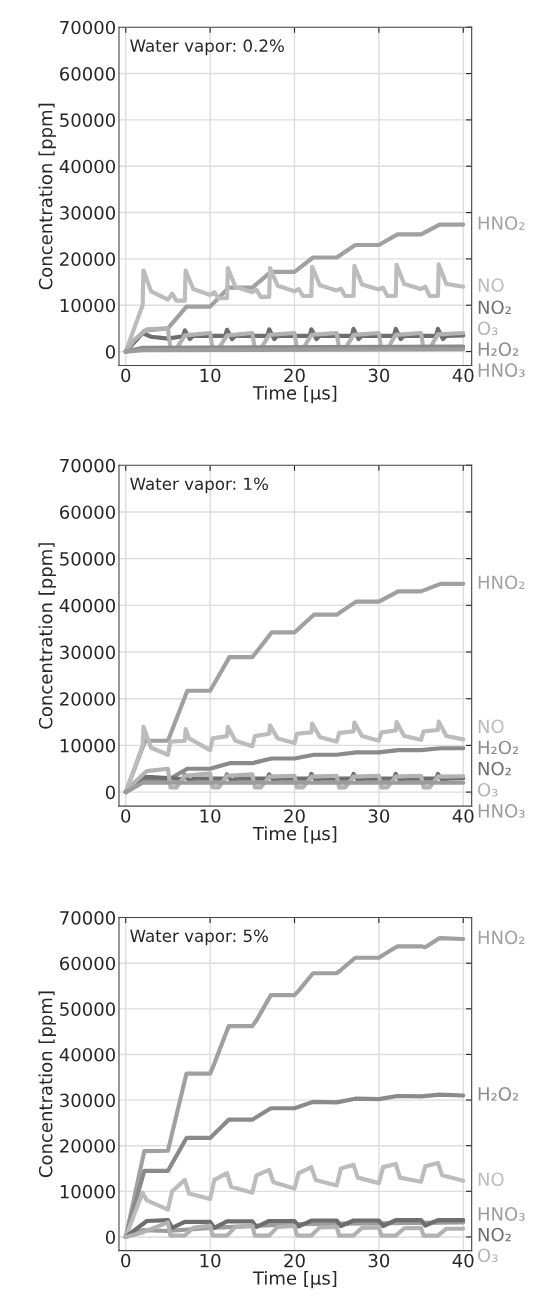 The width and height of the screenshot is (536, 1296). What do you see at coordinates (199, 485) in the screenshot?
I see `annotation: Water vapor: 1%` at bounding box center [199, 485].